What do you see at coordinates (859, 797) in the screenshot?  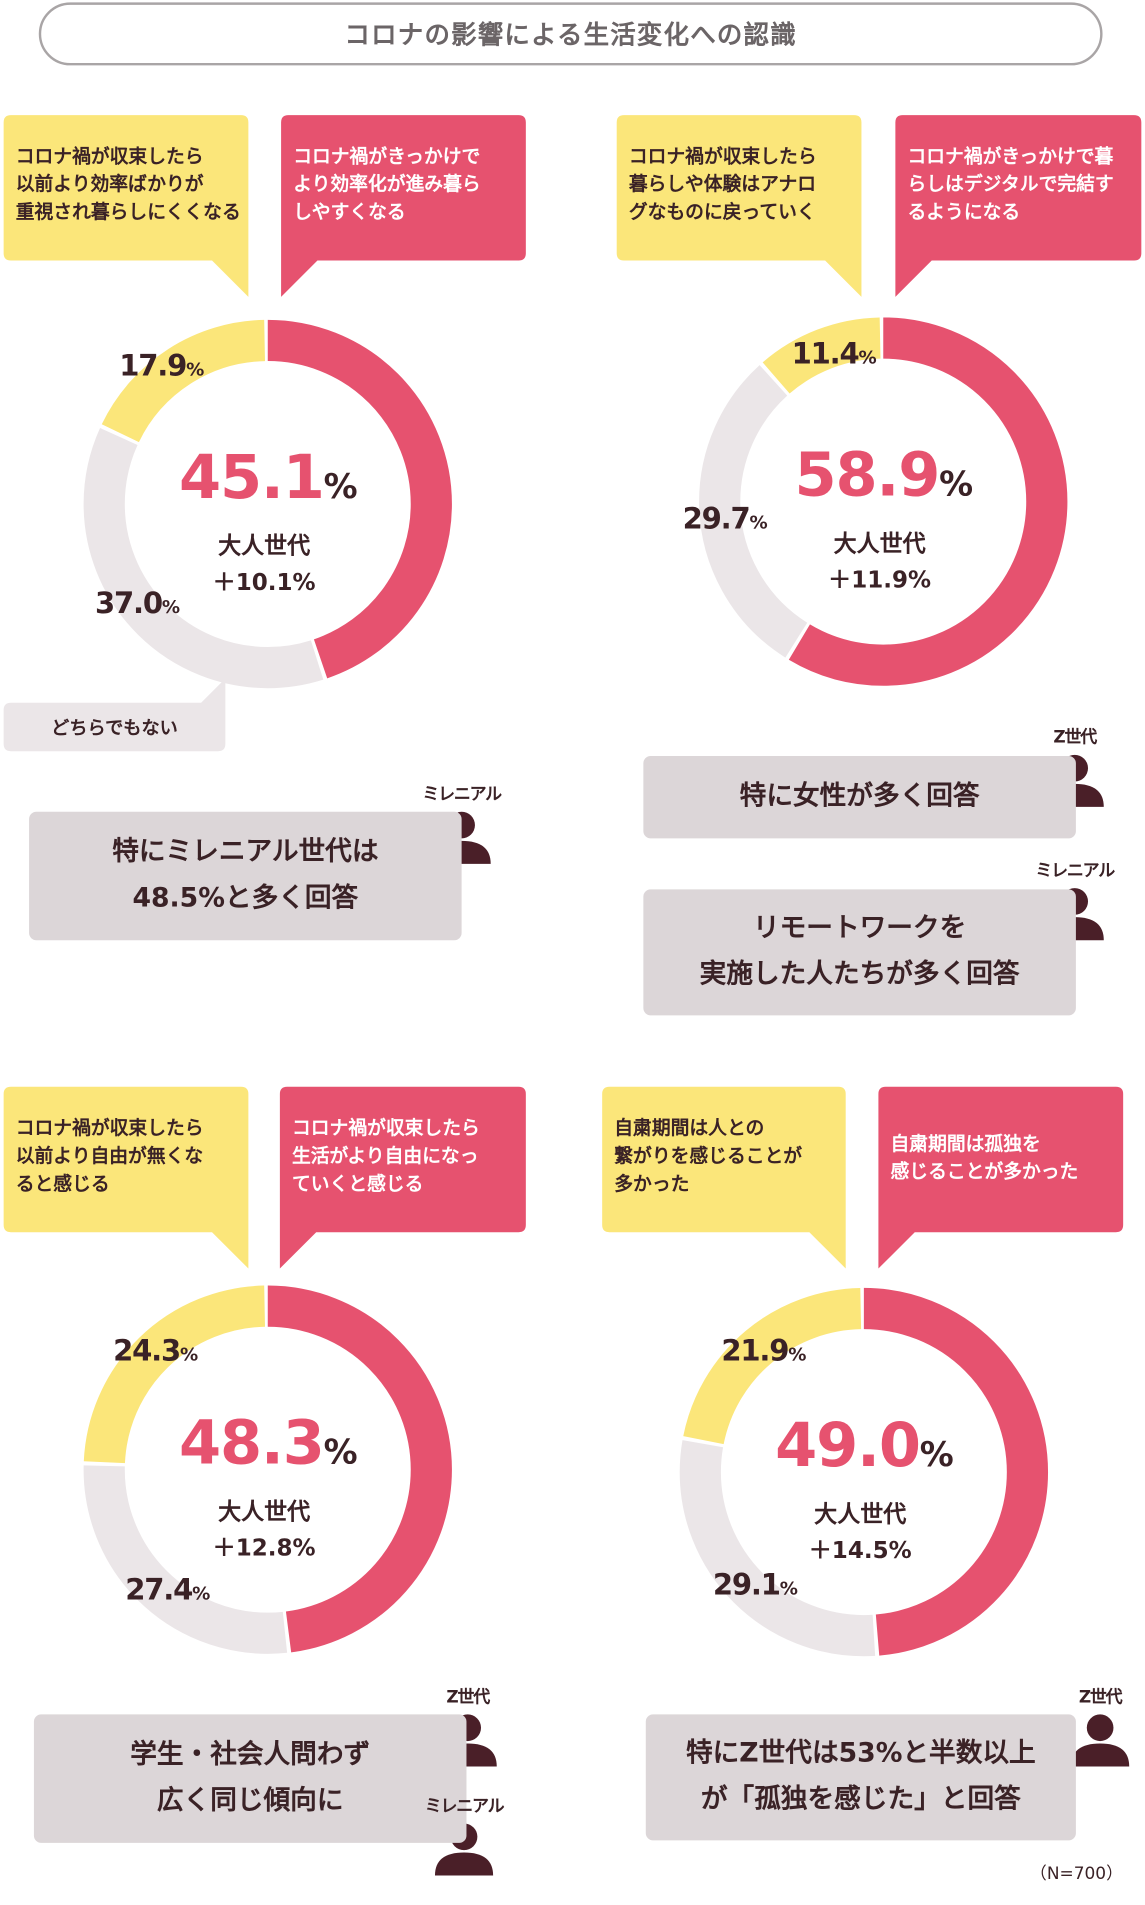 I see `callout-box: 特に女性が多く回答` at bounding box center [859, 797].